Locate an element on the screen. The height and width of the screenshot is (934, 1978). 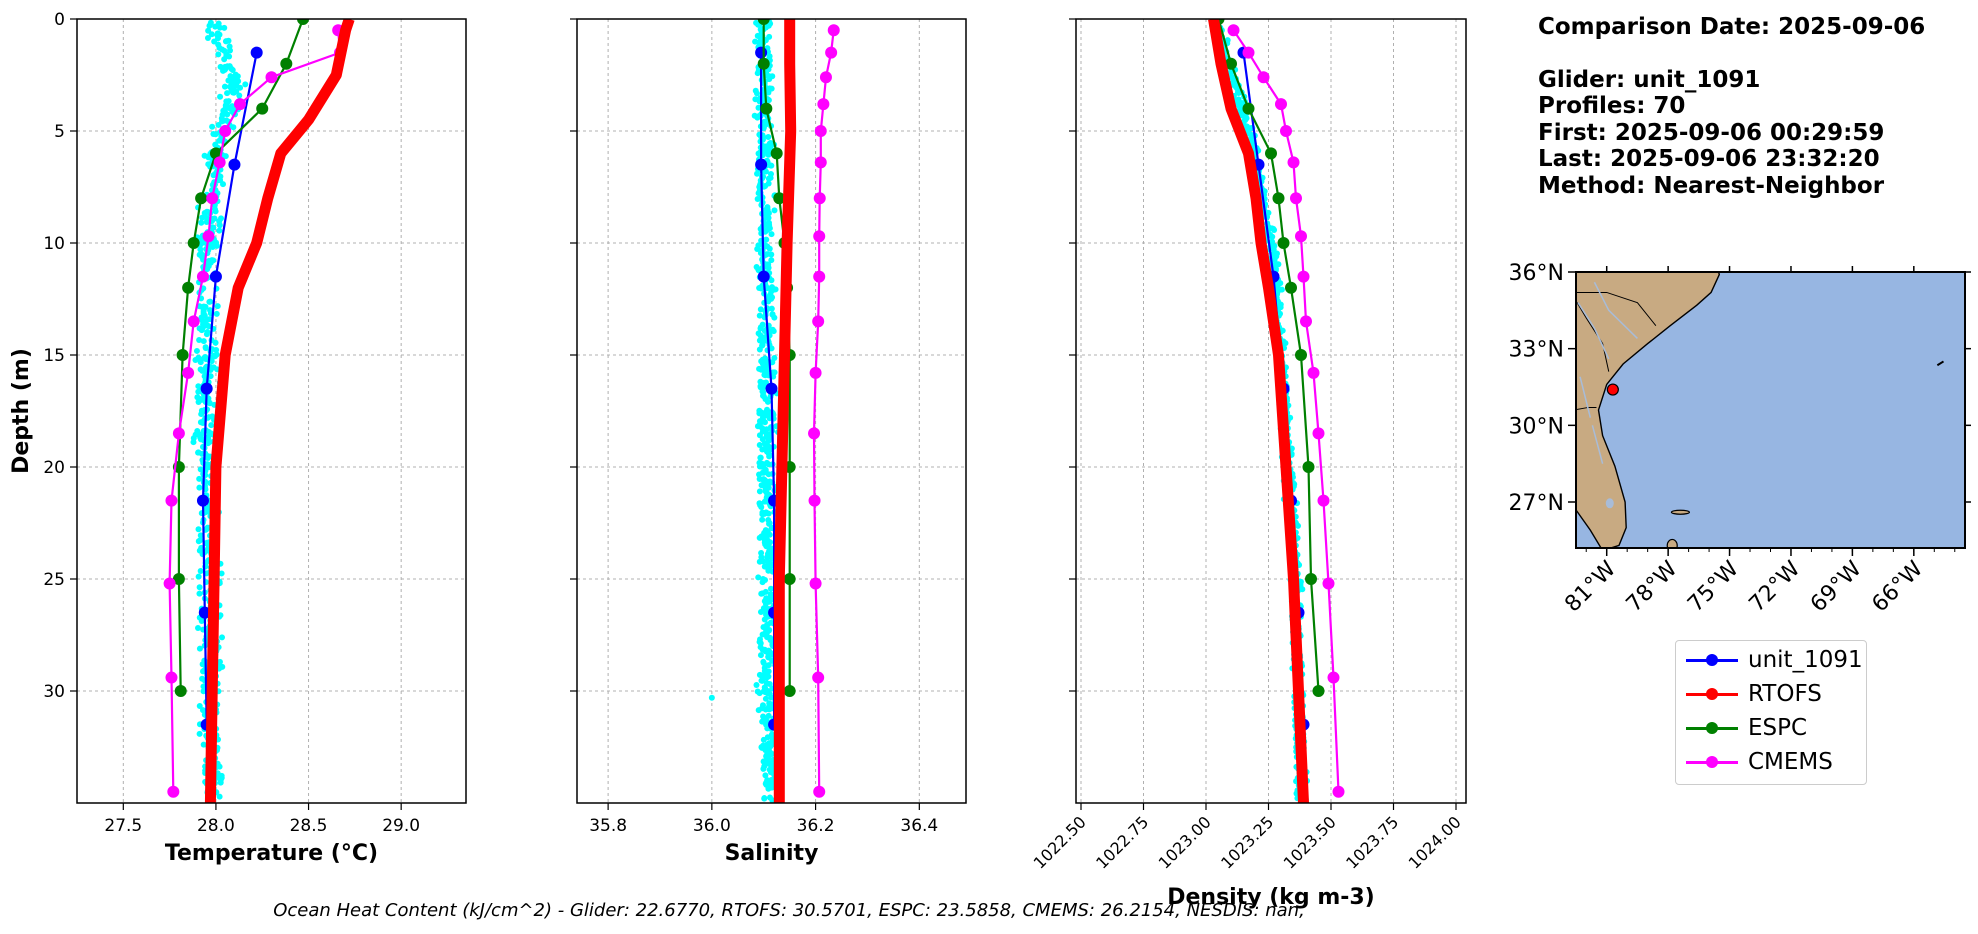
legend-label: unit_1091 is located at coordinates (1805, 660).